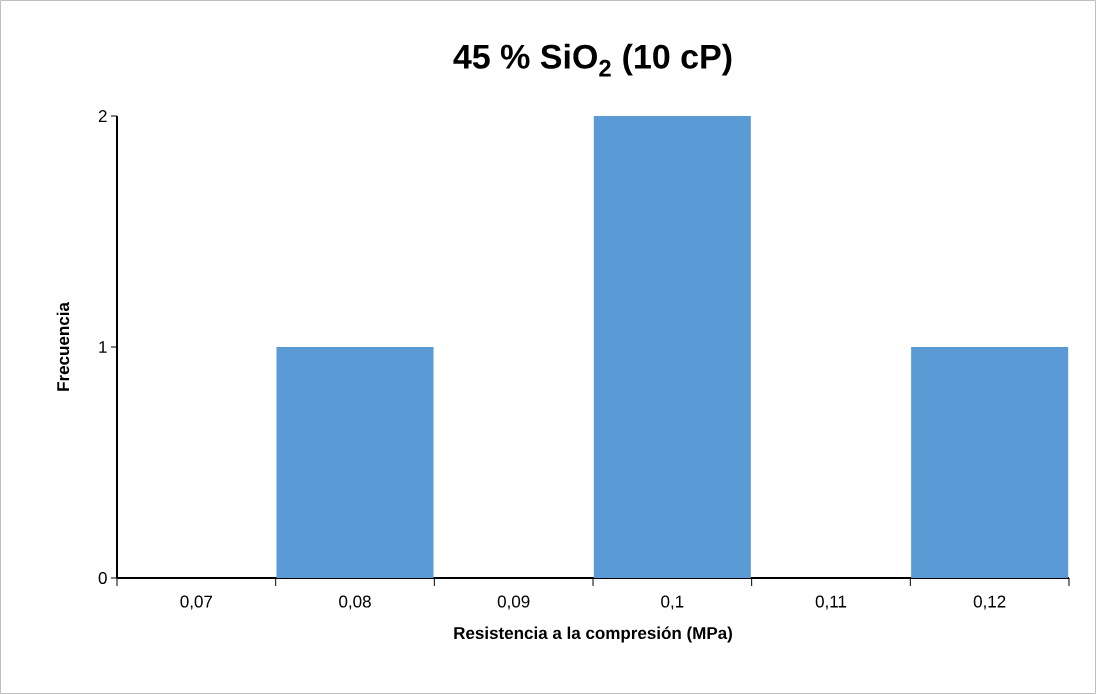 Image resolution: width=1096 pixels, height=694 pixels. What do you see at coordinates (593, 634) in the screenshot?
I see `x-axis-title: Resistencia a la compresión (MPa)` at bounding box center [593, 634].